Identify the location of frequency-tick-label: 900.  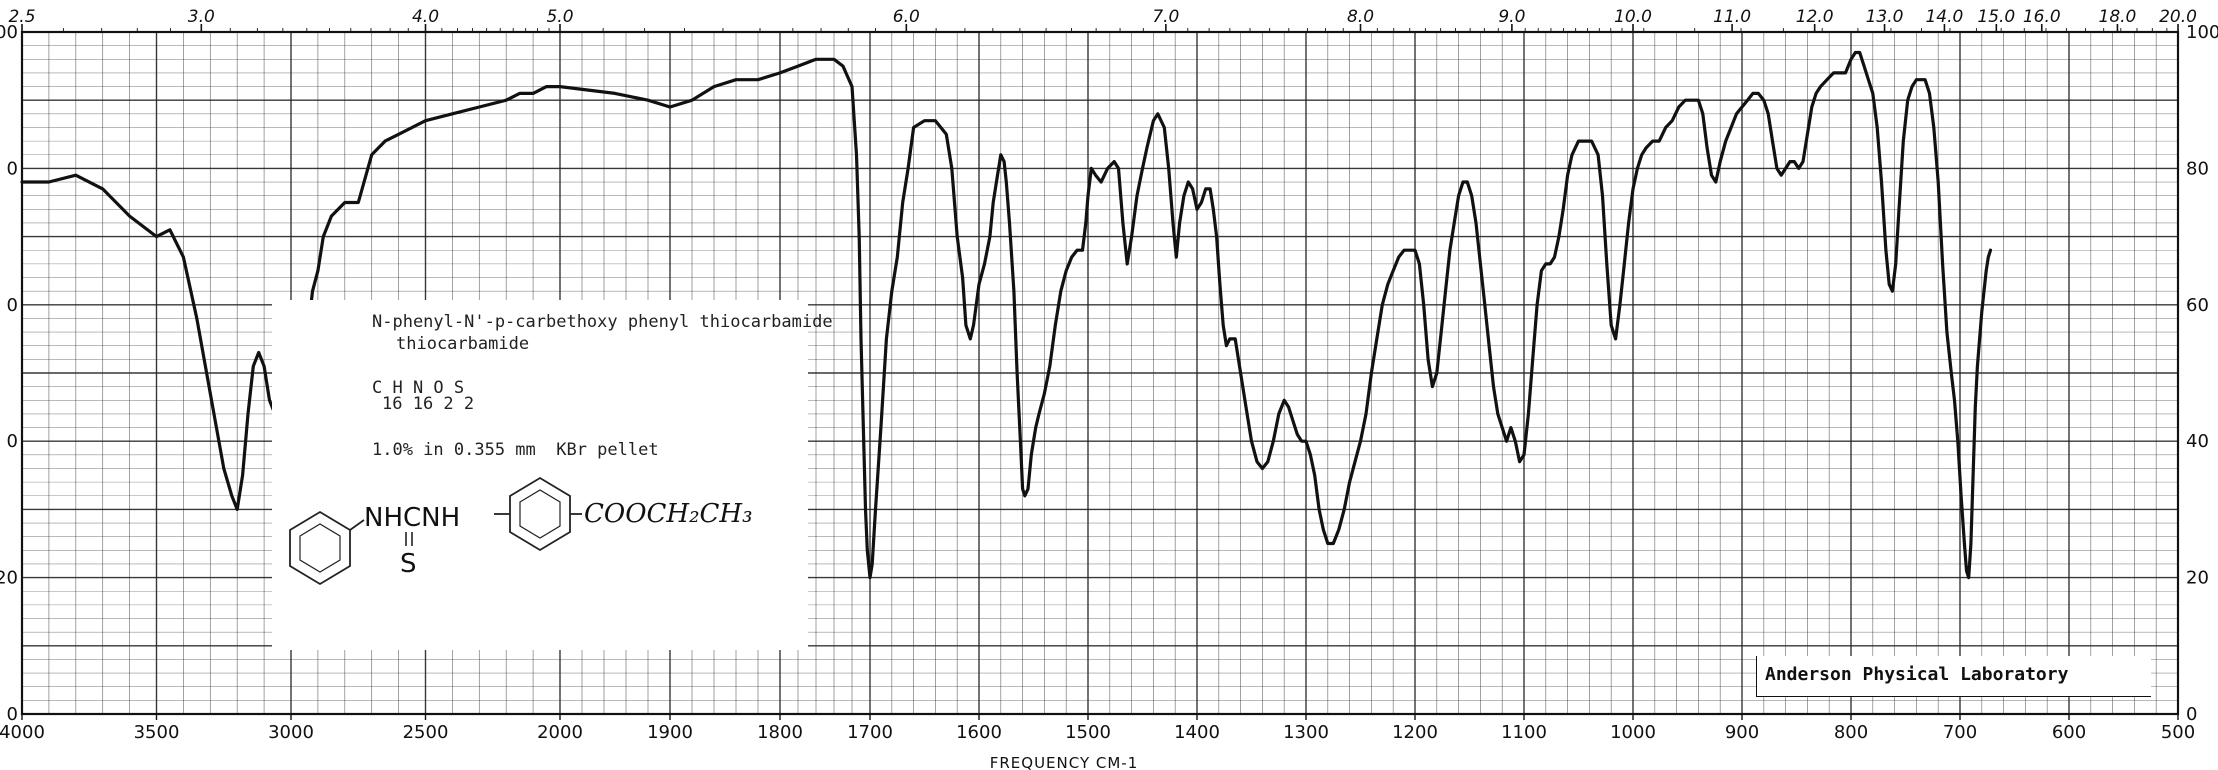
(1742, 732).